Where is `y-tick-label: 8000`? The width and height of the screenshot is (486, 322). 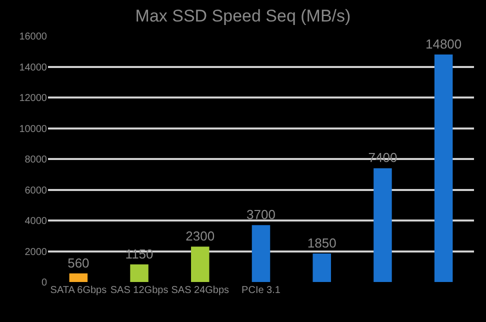 y-tick-label: 8000 is located at coordinates (36, 160).